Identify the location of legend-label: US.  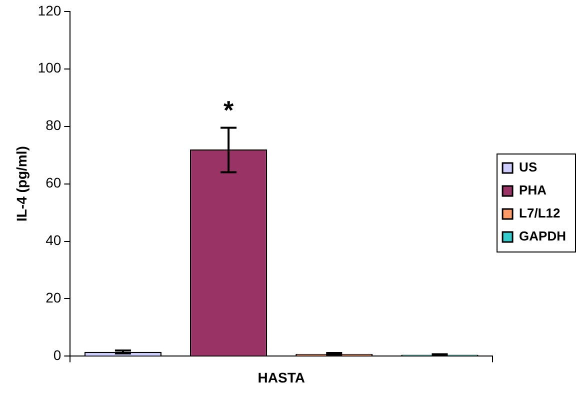
(528, 167).